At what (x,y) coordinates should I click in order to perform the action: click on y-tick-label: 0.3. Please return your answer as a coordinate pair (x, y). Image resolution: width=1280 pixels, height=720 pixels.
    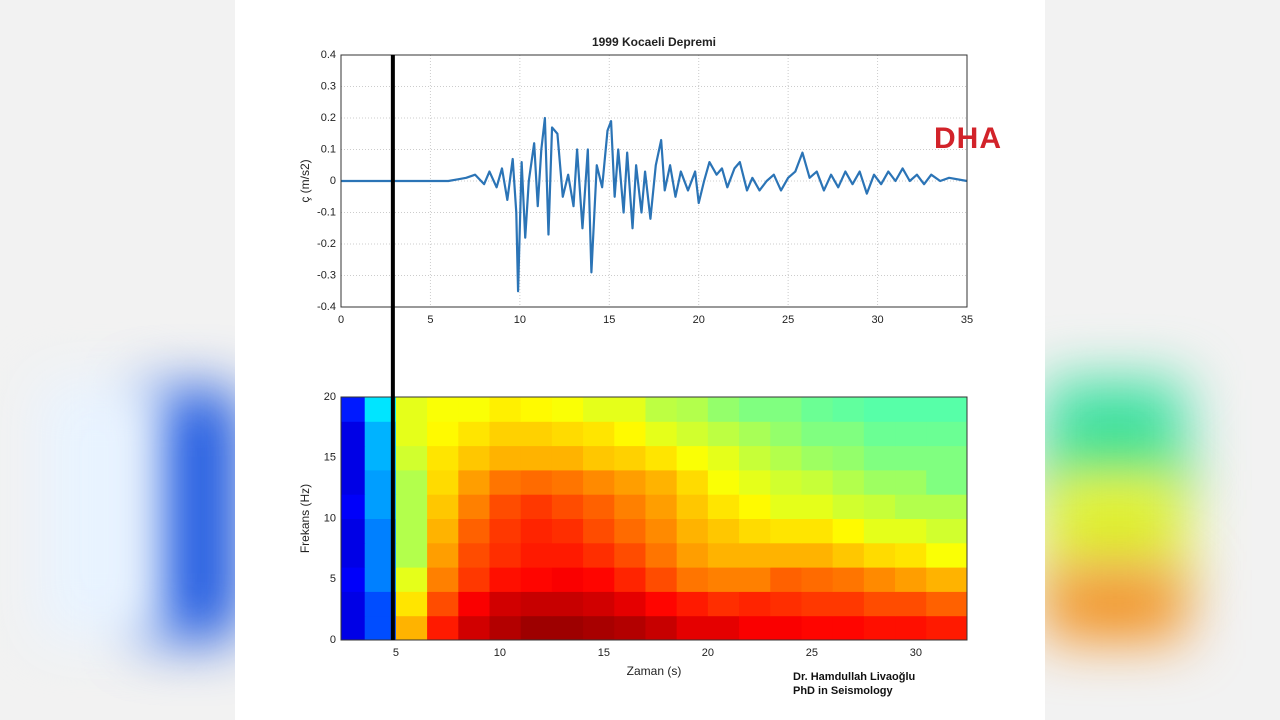
    Looking at the image, I should click on (328, 86).